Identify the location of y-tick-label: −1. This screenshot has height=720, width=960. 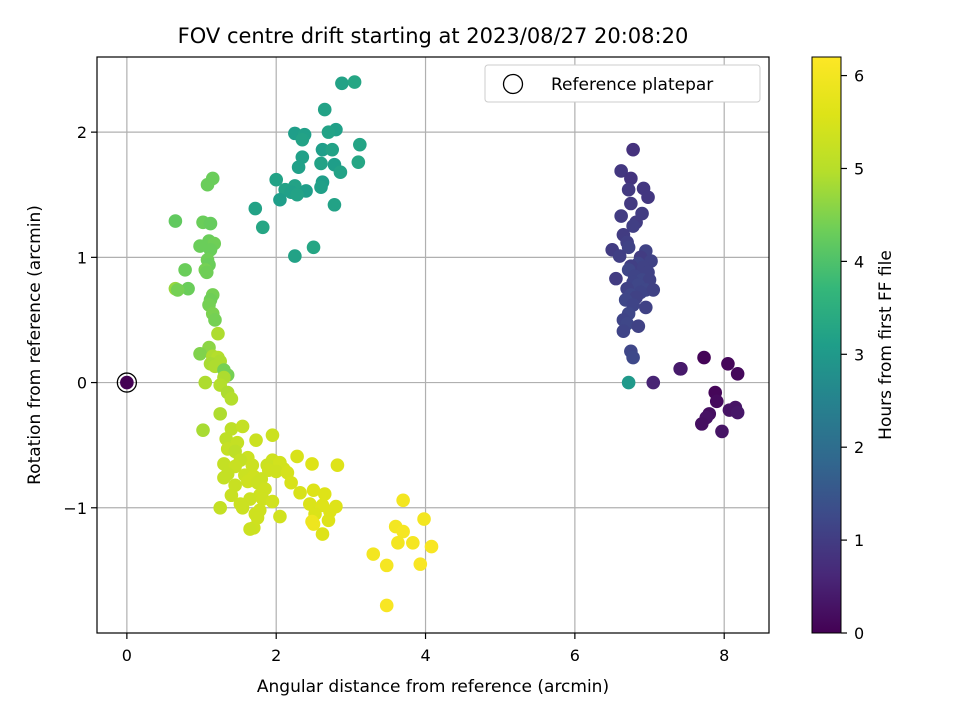
(75, 508).